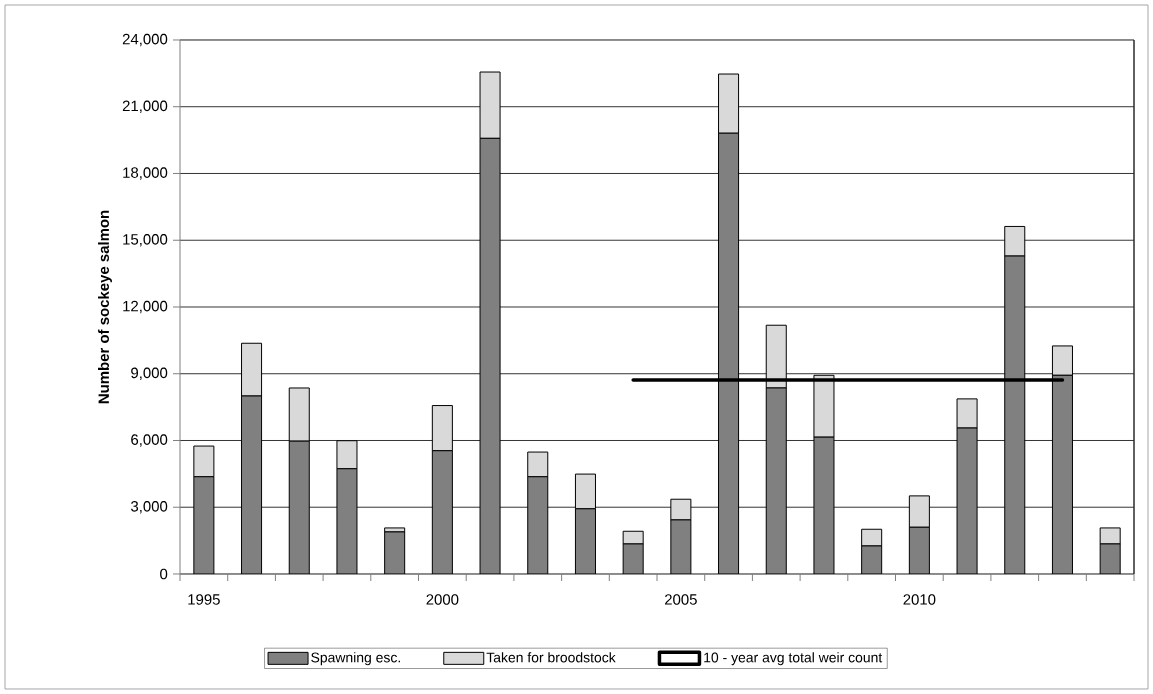 Image resolution: width=1153 pixels, height=694 pixels. Describe the element at coordinates (145, 173) in the screenshot. I see `y-tick-label: 18,000` at that location.